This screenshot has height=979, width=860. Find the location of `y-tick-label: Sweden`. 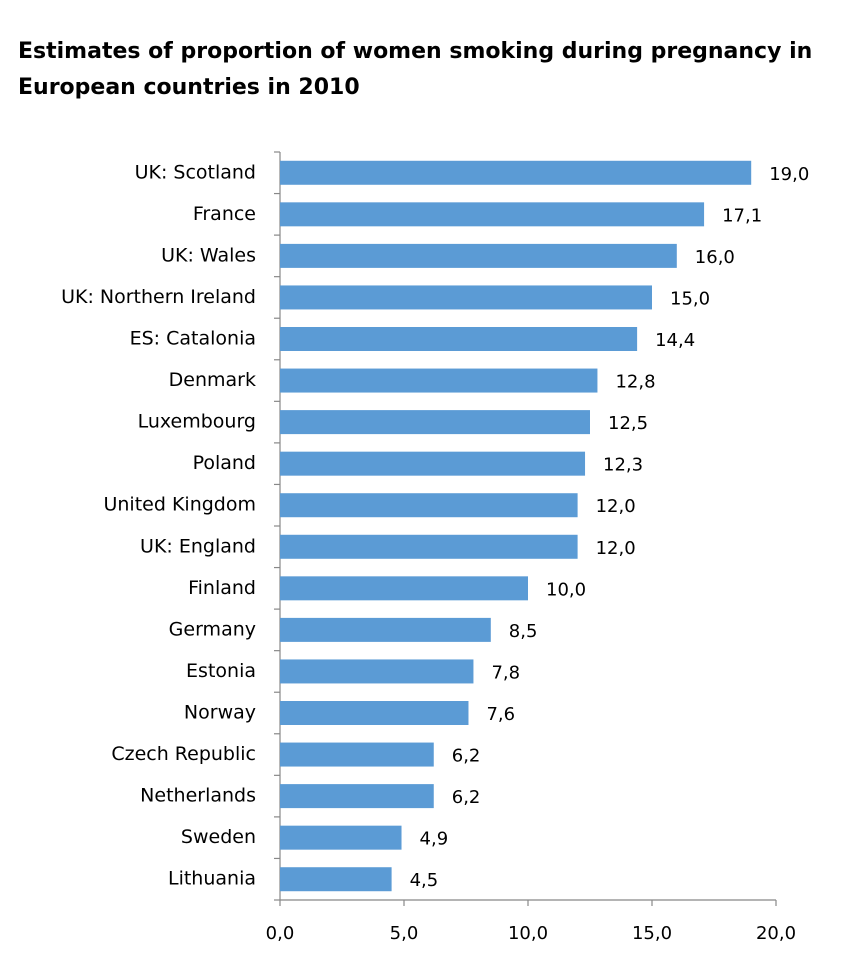

y-tick-label: Sweden is located at coordinates (218, 837).